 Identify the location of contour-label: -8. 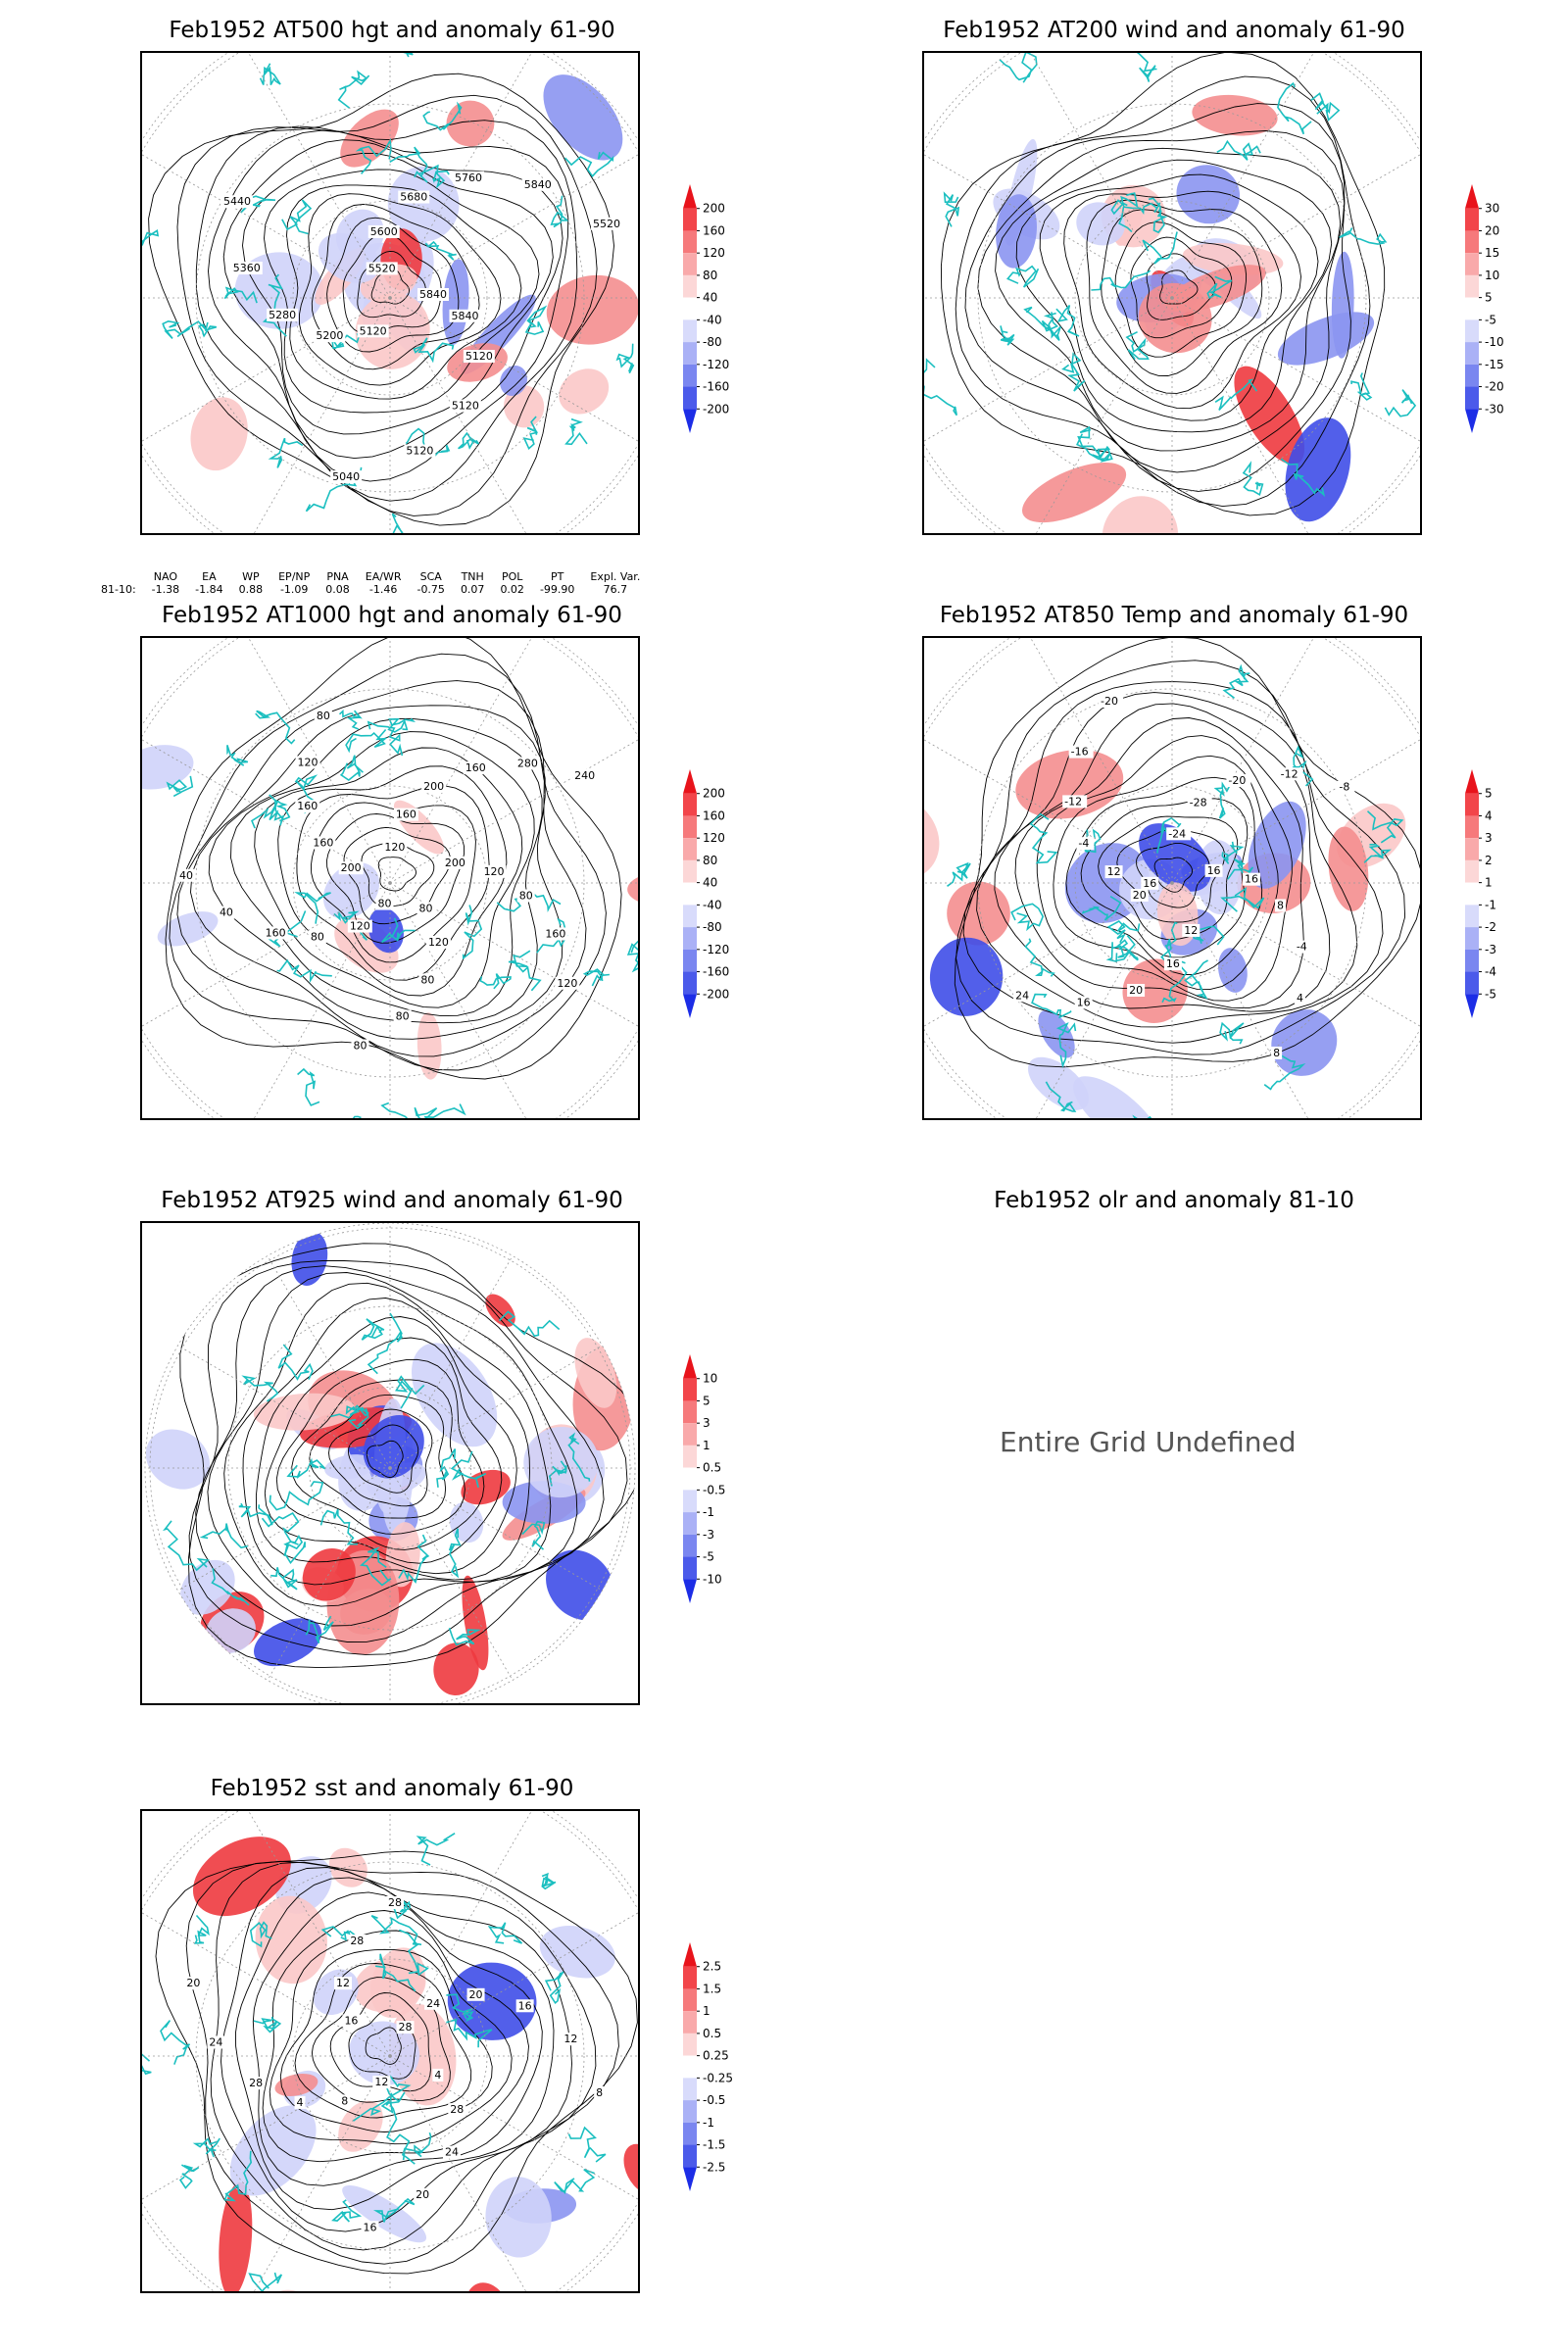
(1344, 787).